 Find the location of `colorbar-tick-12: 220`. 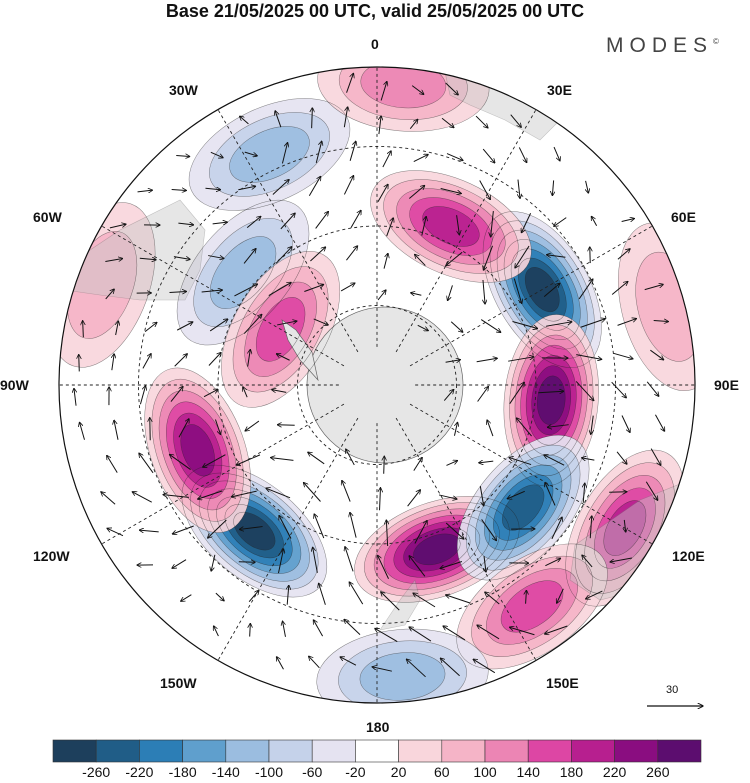

colorbar-tick-12: 220 is located at coordinates (614, 772).